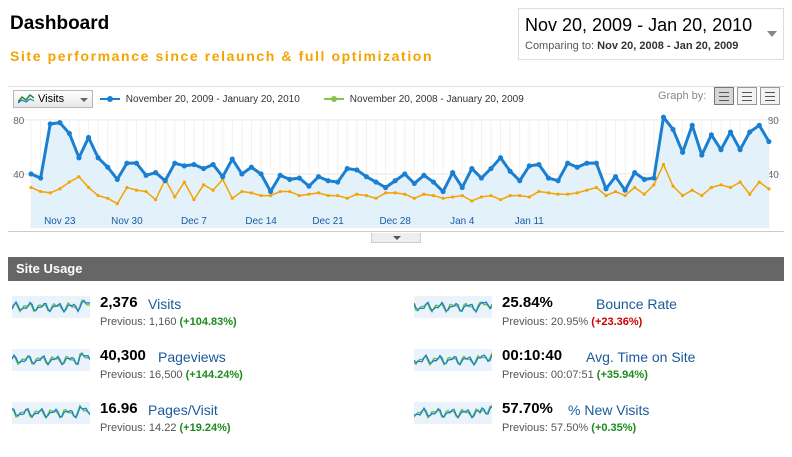 The image size is (792, 457). I want to click on graph-by-month-button, so click(770, 96).